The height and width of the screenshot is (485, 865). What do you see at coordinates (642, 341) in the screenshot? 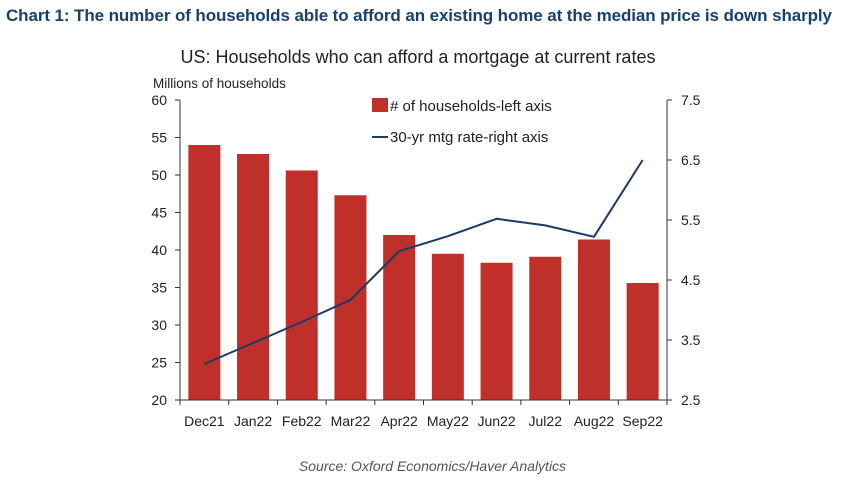
I see `bar-sep22` at bounding box center [642, 341].